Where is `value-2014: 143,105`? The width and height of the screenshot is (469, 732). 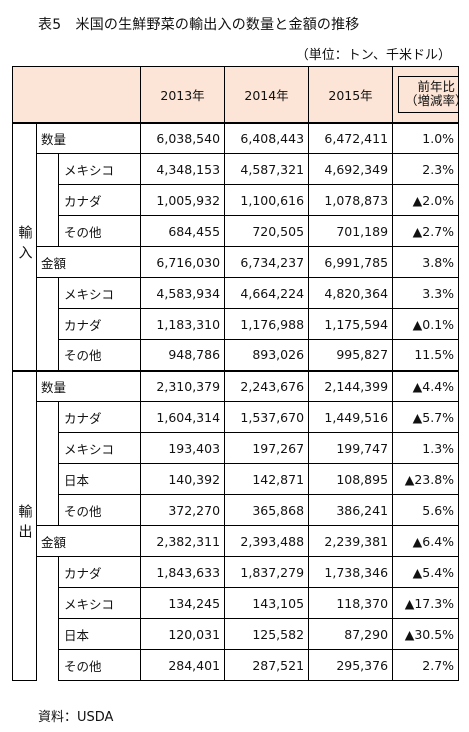
value-2014: 143,105 is located at coordinates (267, 603).